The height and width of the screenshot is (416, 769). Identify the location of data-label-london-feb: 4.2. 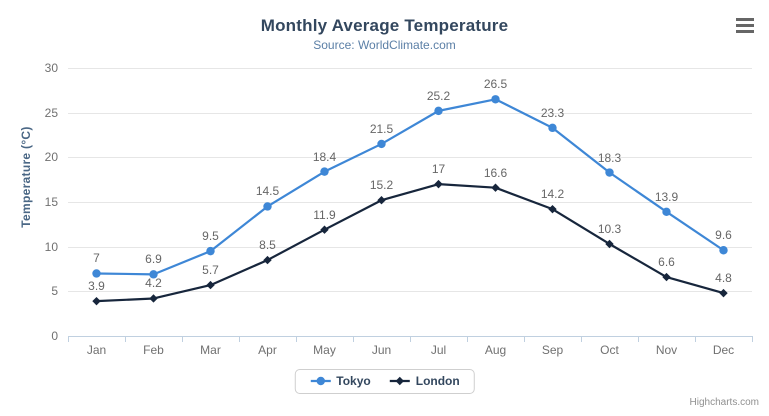
(153, 283).